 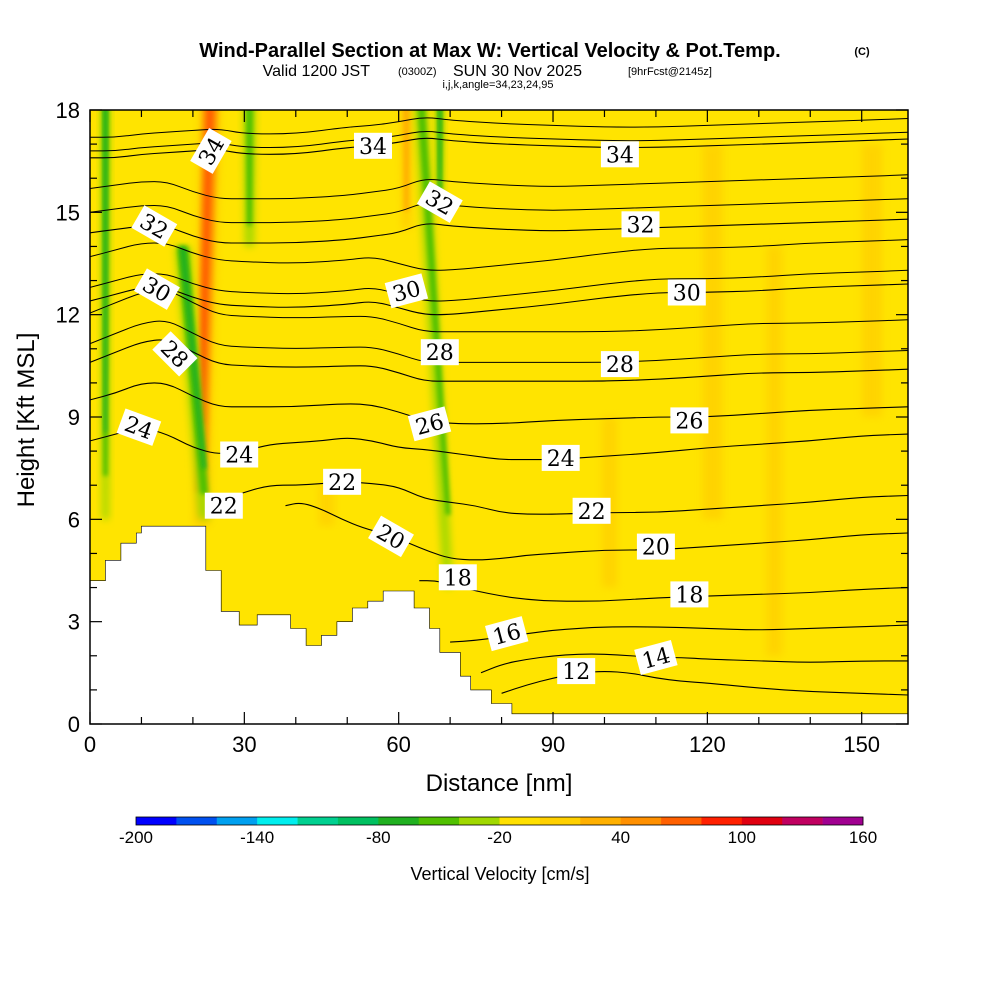 I want to click on colorbar-tick-label: 40, so click(x=620, y=837).